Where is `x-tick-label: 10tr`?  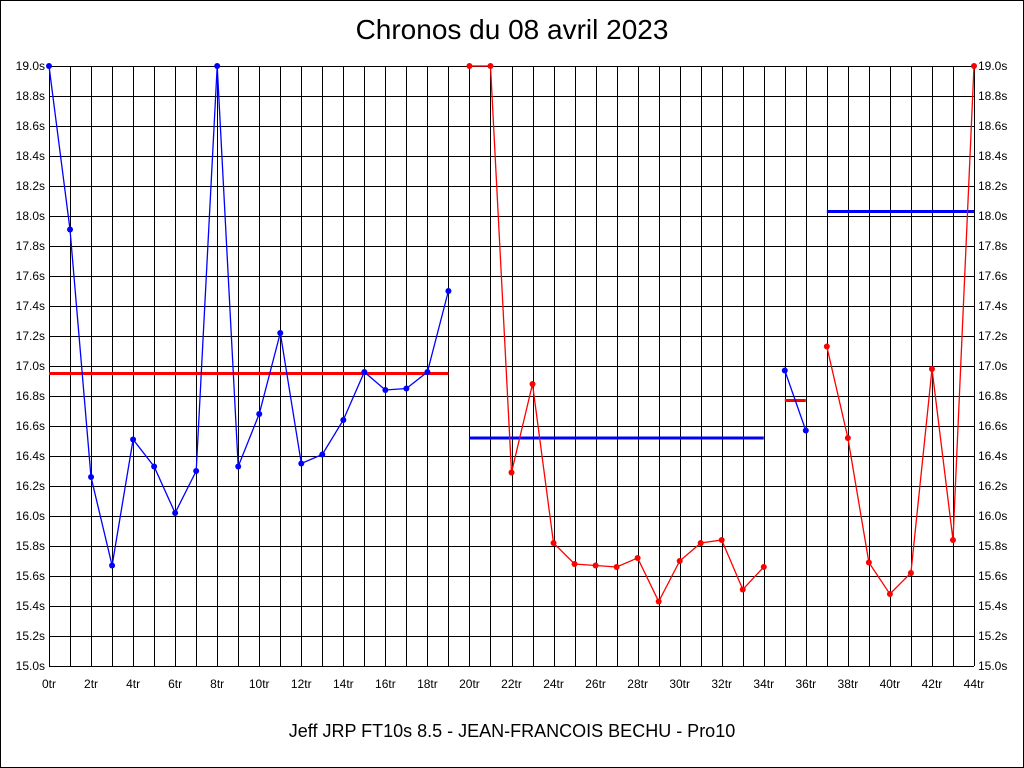
x-tick-label: 10tr is located at coordinates (259, 684).